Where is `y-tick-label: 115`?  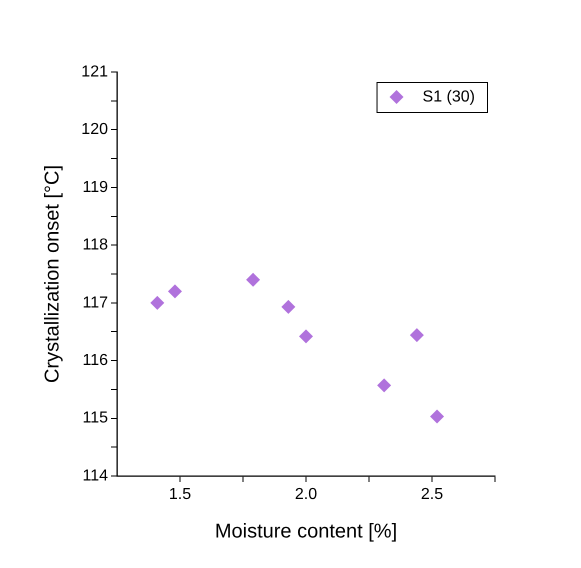 y-tick-label: 115 is located at coordinates (95, 418).